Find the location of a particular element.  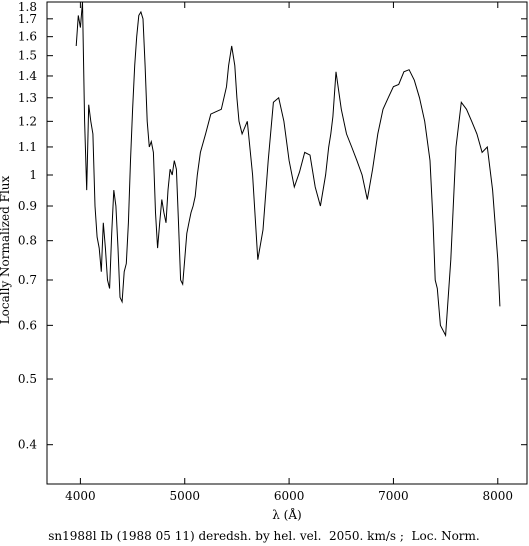

y-tick-label: 1.3 is located at coordinates (27, 98).